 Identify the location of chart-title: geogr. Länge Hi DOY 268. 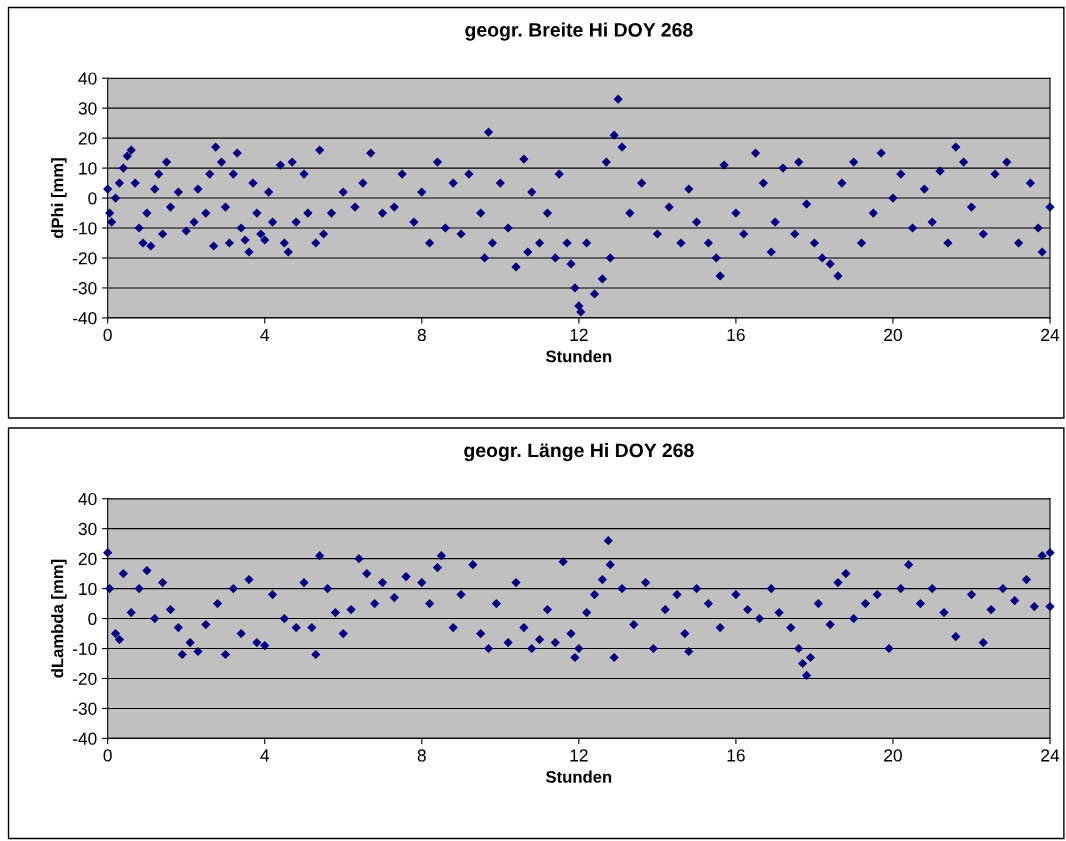
(579, 452).